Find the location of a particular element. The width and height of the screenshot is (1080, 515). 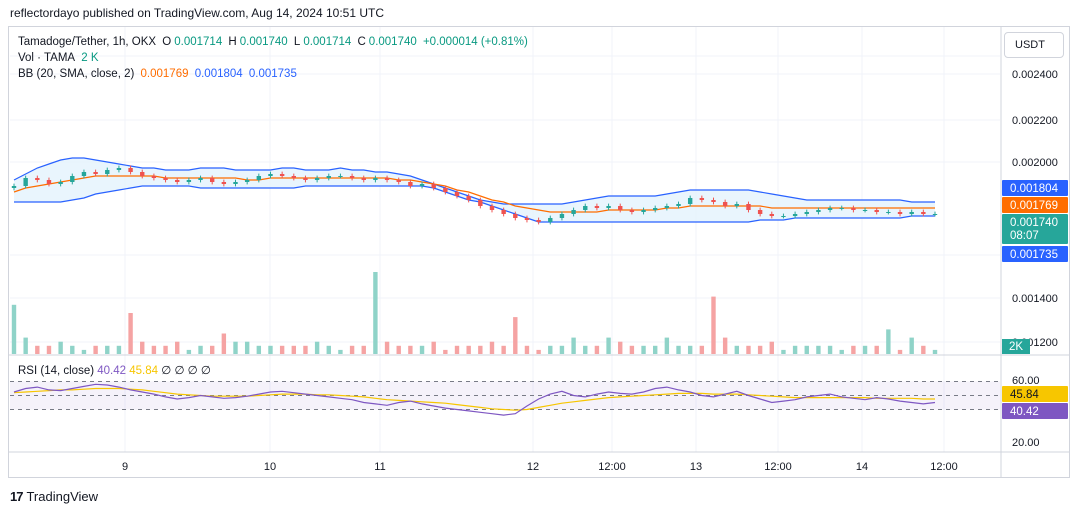

price-tag-last: 0.001740 is located at coordinates (1034, 223).